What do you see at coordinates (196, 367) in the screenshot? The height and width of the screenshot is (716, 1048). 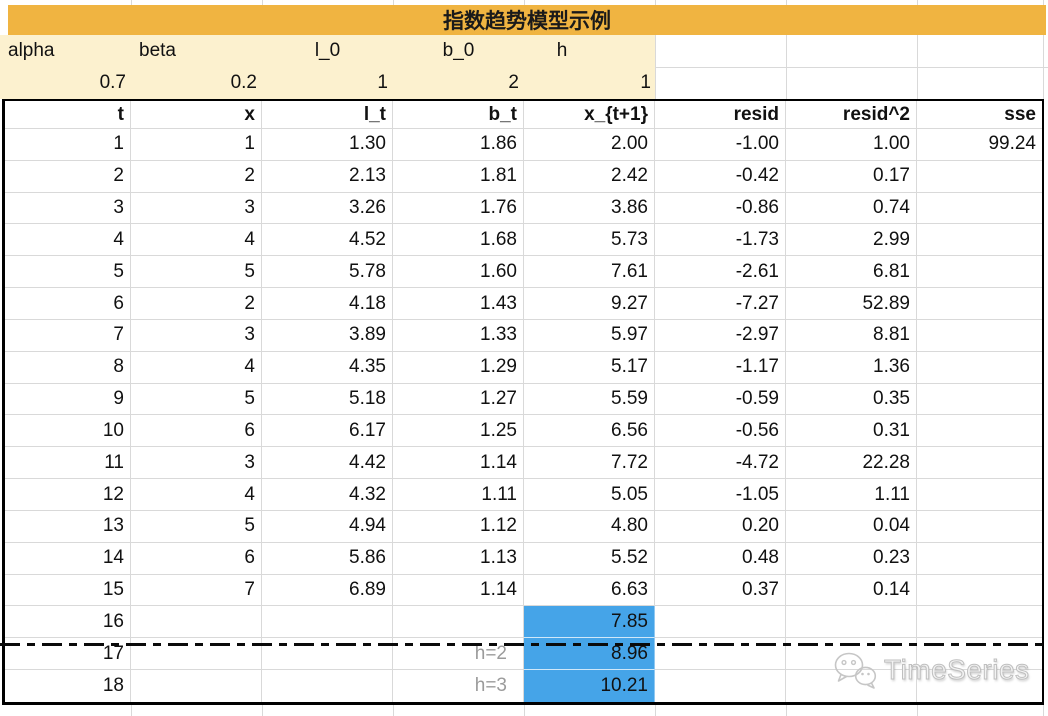 I see `cell-row8-x: 4` at bounding box center [196, 367].